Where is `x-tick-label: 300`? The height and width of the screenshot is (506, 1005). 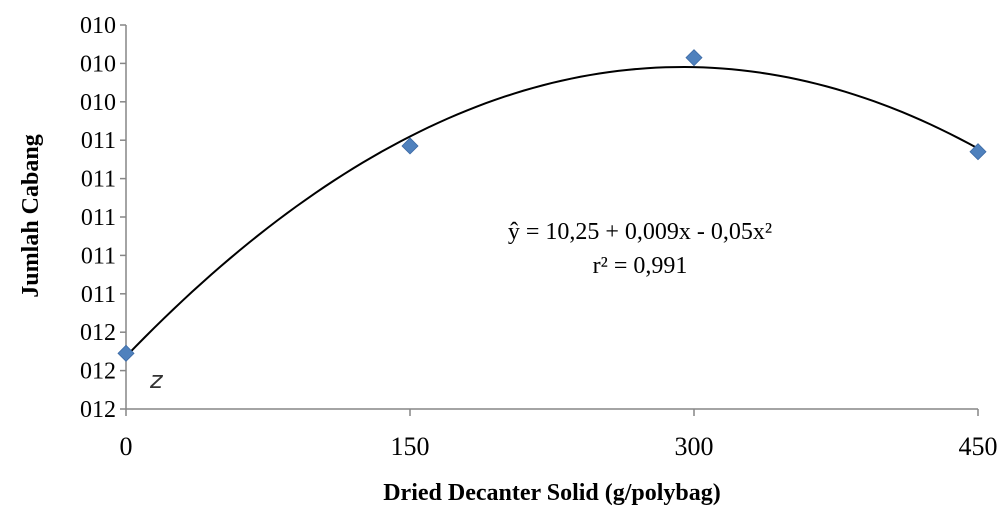 x-tick-label: 300 is located at coordinates (694, 446).